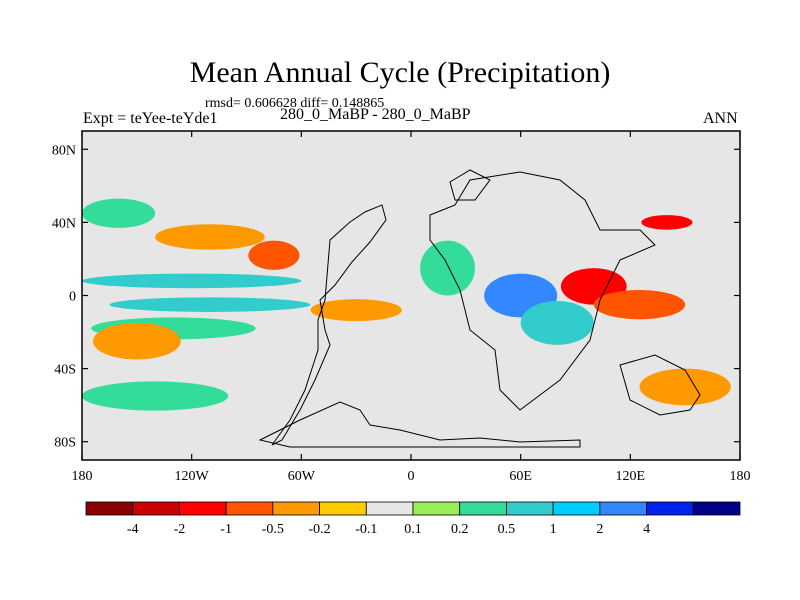 This screenshot has height=600, width=800. What do you see at coordinates (64, 150) in the screenshot?
I see `y-tick-label-0: 80N` at bounding box center [64, 150].